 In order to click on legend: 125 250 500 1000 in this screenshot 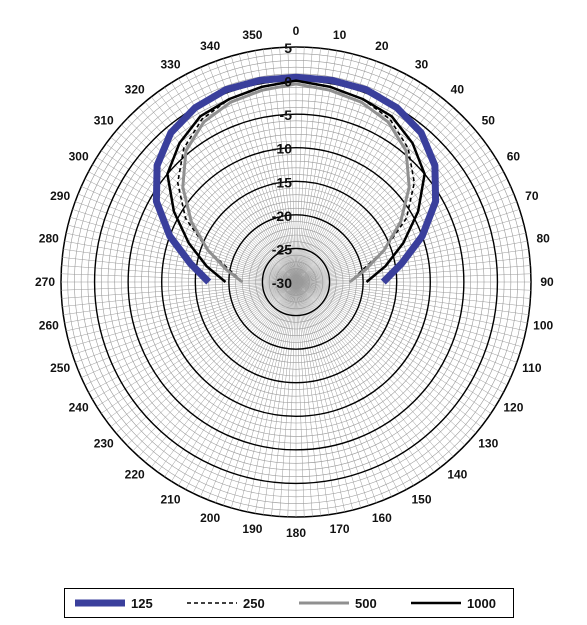, I will do `click(289, 603)`.